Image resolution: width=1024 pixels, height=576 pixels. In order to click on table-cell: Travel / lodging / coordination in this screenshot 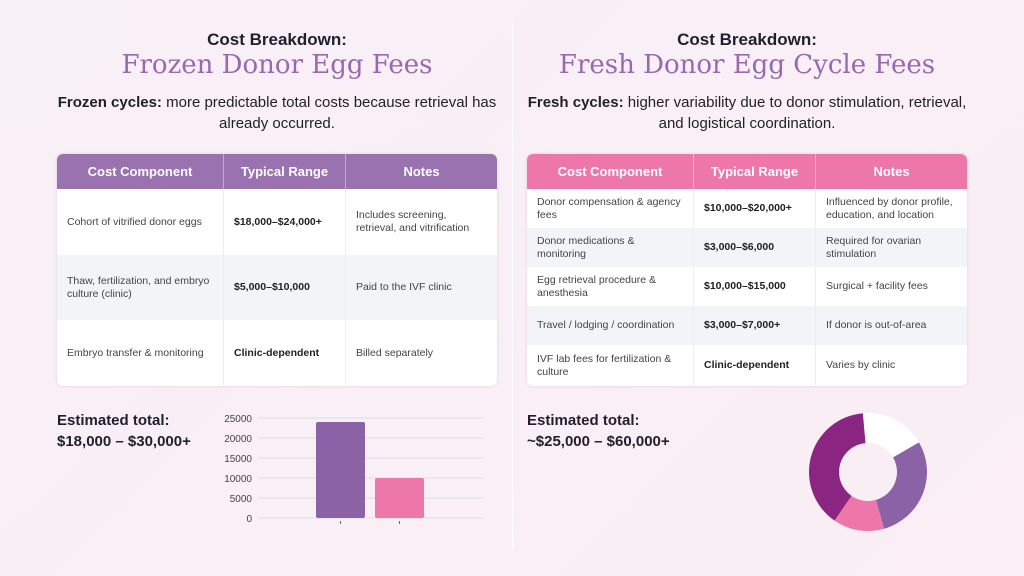, I will do `click(610, 325)`.